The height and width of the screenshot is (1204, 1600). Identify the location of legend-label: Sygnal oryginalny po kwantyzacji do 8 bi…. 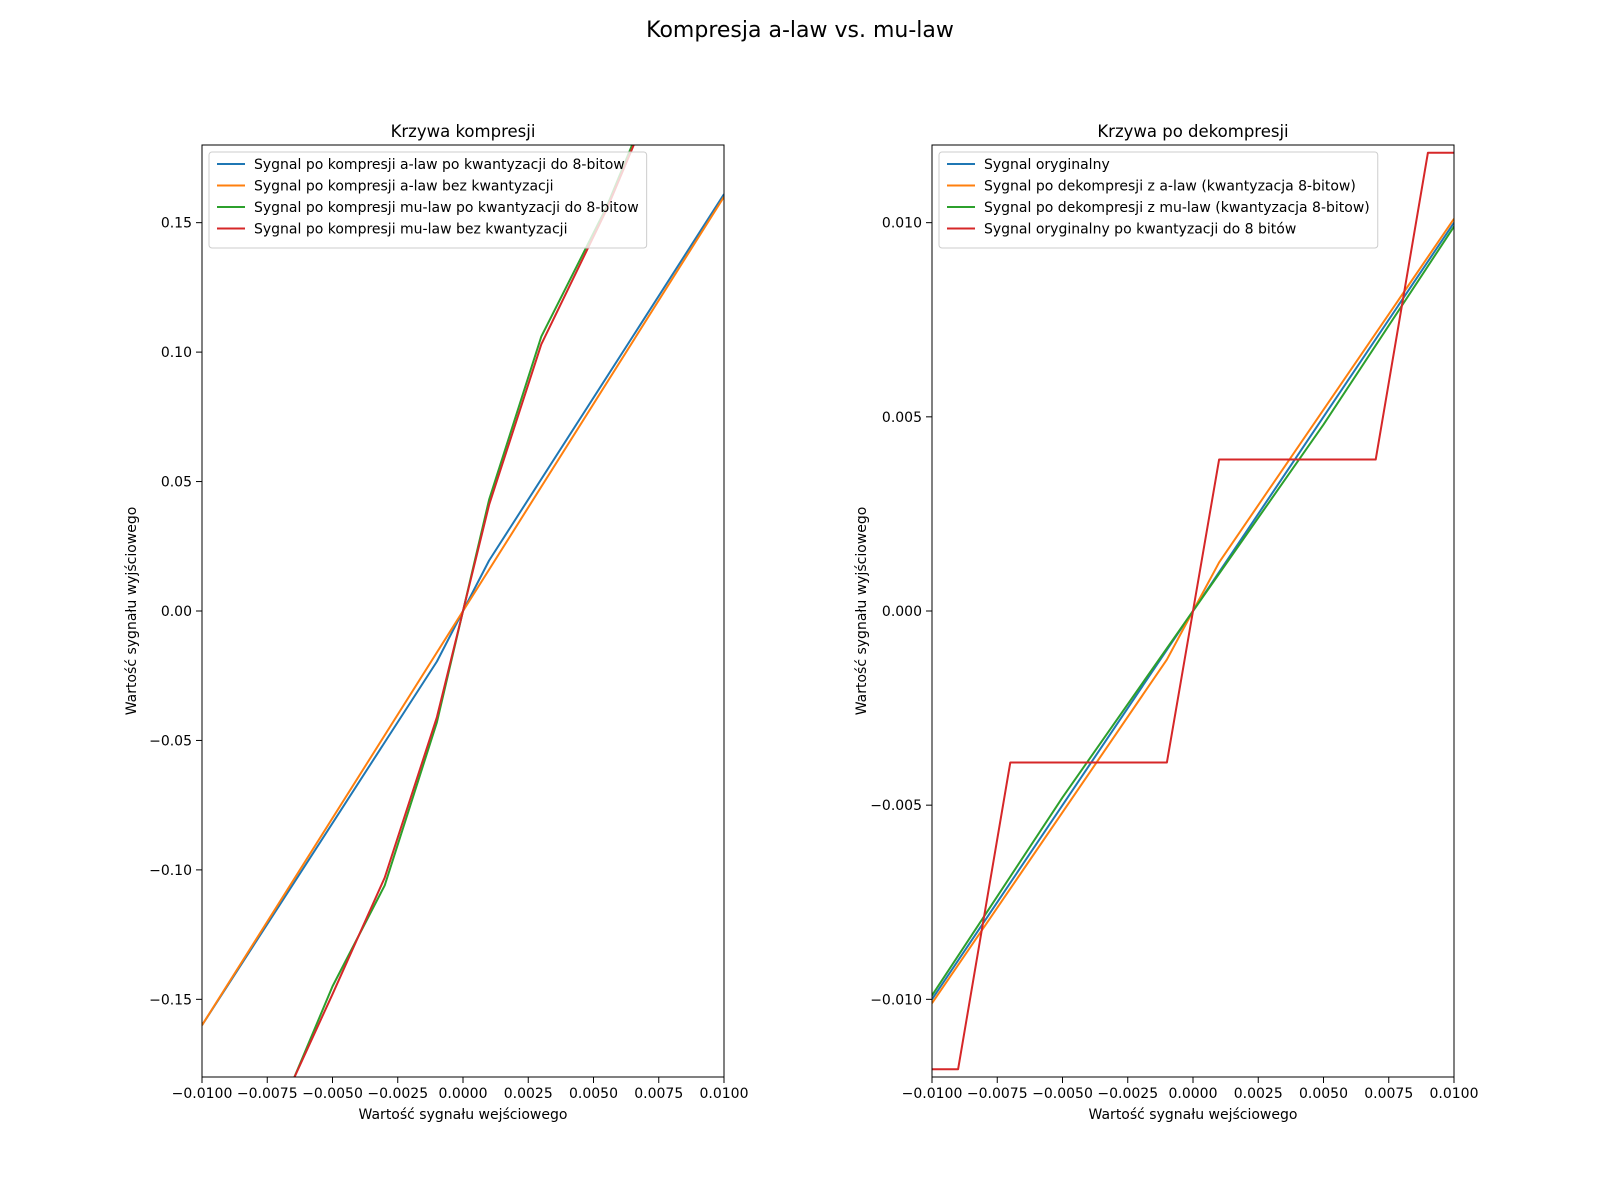
(1140, 230).